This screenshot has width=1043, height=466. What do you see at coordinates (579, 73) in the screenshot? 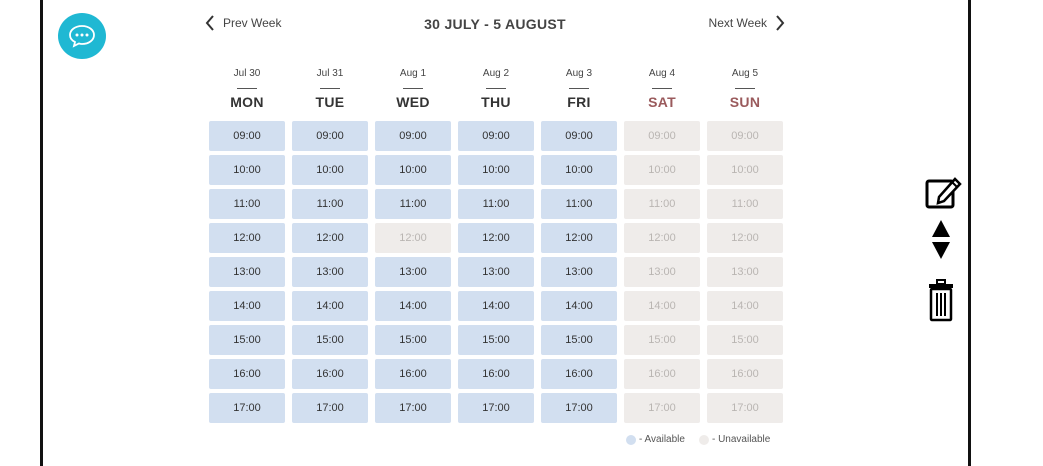
I see `day-date: Aug 3` at bounding box center [579, 73].